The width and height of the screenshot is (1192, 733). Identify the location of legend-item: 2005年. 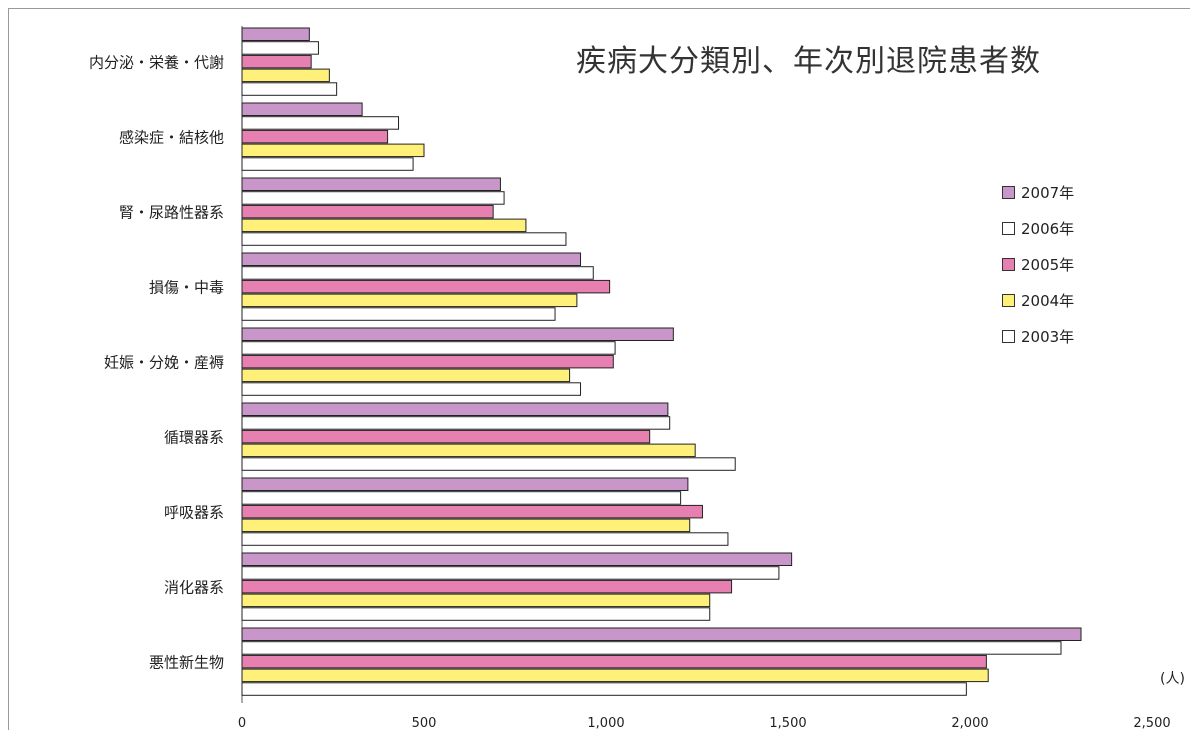
(1038, 264).